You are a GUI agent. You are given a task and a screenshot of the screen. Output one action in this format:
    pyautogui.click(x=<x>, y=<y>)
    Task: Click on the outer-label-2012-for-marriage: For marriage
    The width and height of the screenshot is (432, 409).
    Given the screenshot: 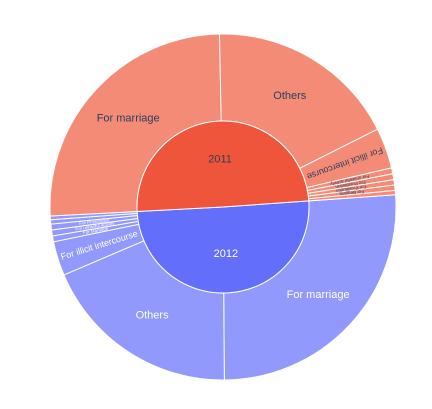 What is the action you would take?
    pyautogui.click(x=318, y=295)
    